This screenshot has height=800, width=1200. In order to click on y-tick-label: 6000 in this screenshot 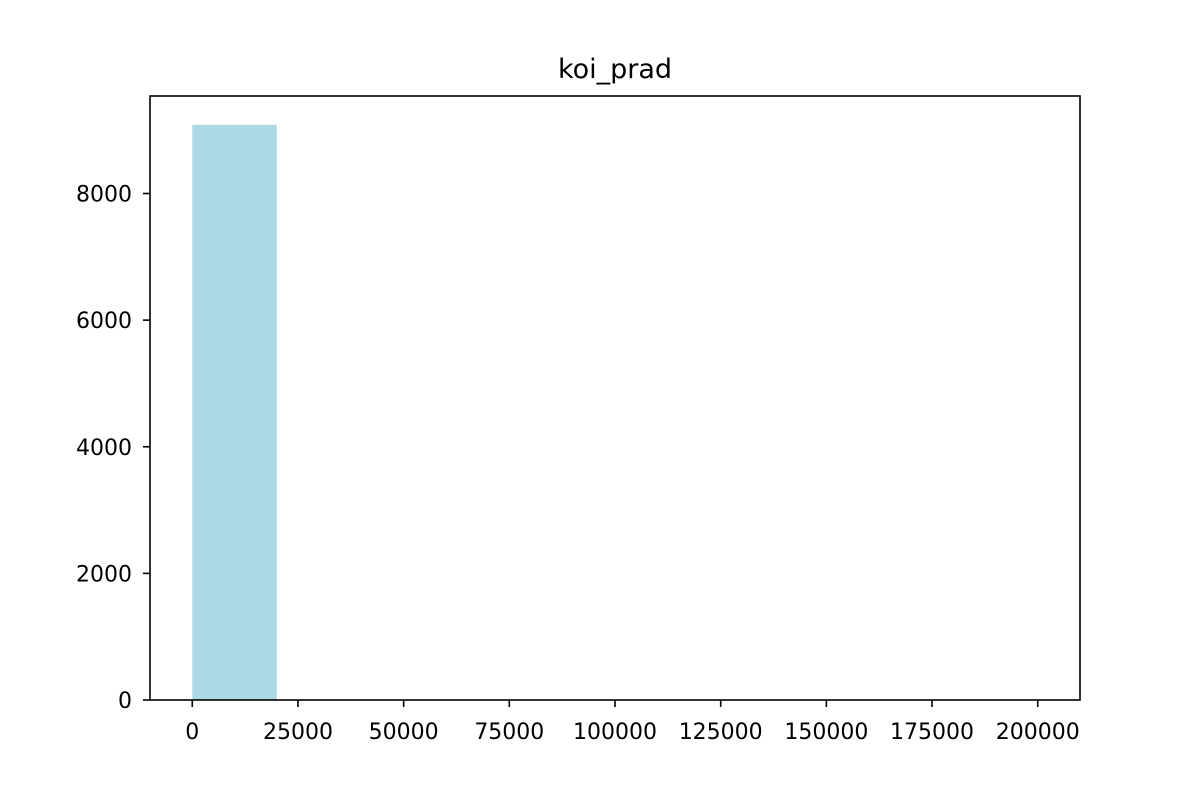, I will do `click(104, 321)`.